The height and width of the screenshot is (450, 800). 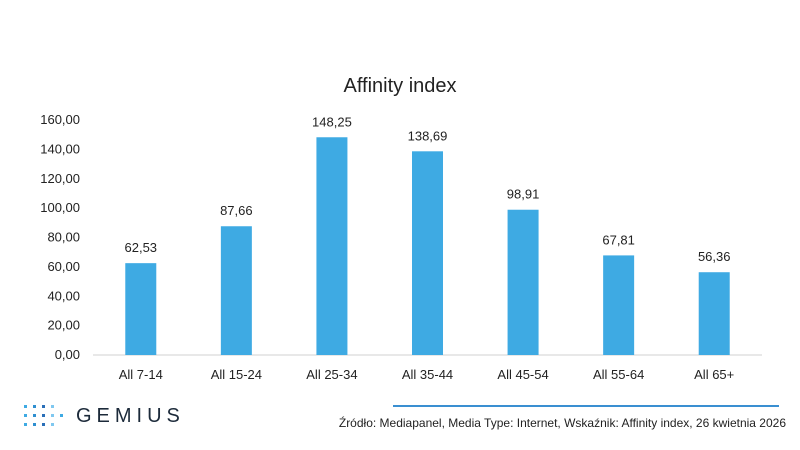 I want to click on bar-value-label: 148,25, so click(x=332, y=121).